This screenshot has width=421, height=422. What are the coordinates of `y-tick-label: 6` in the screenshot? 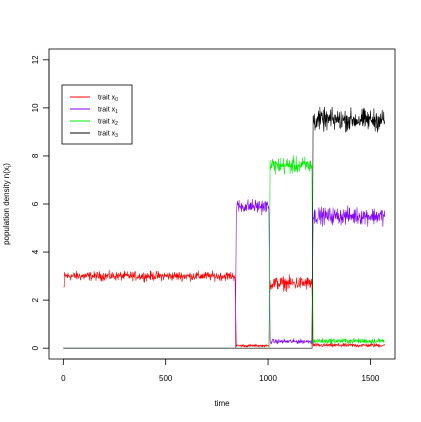 It's located at (35, 203).